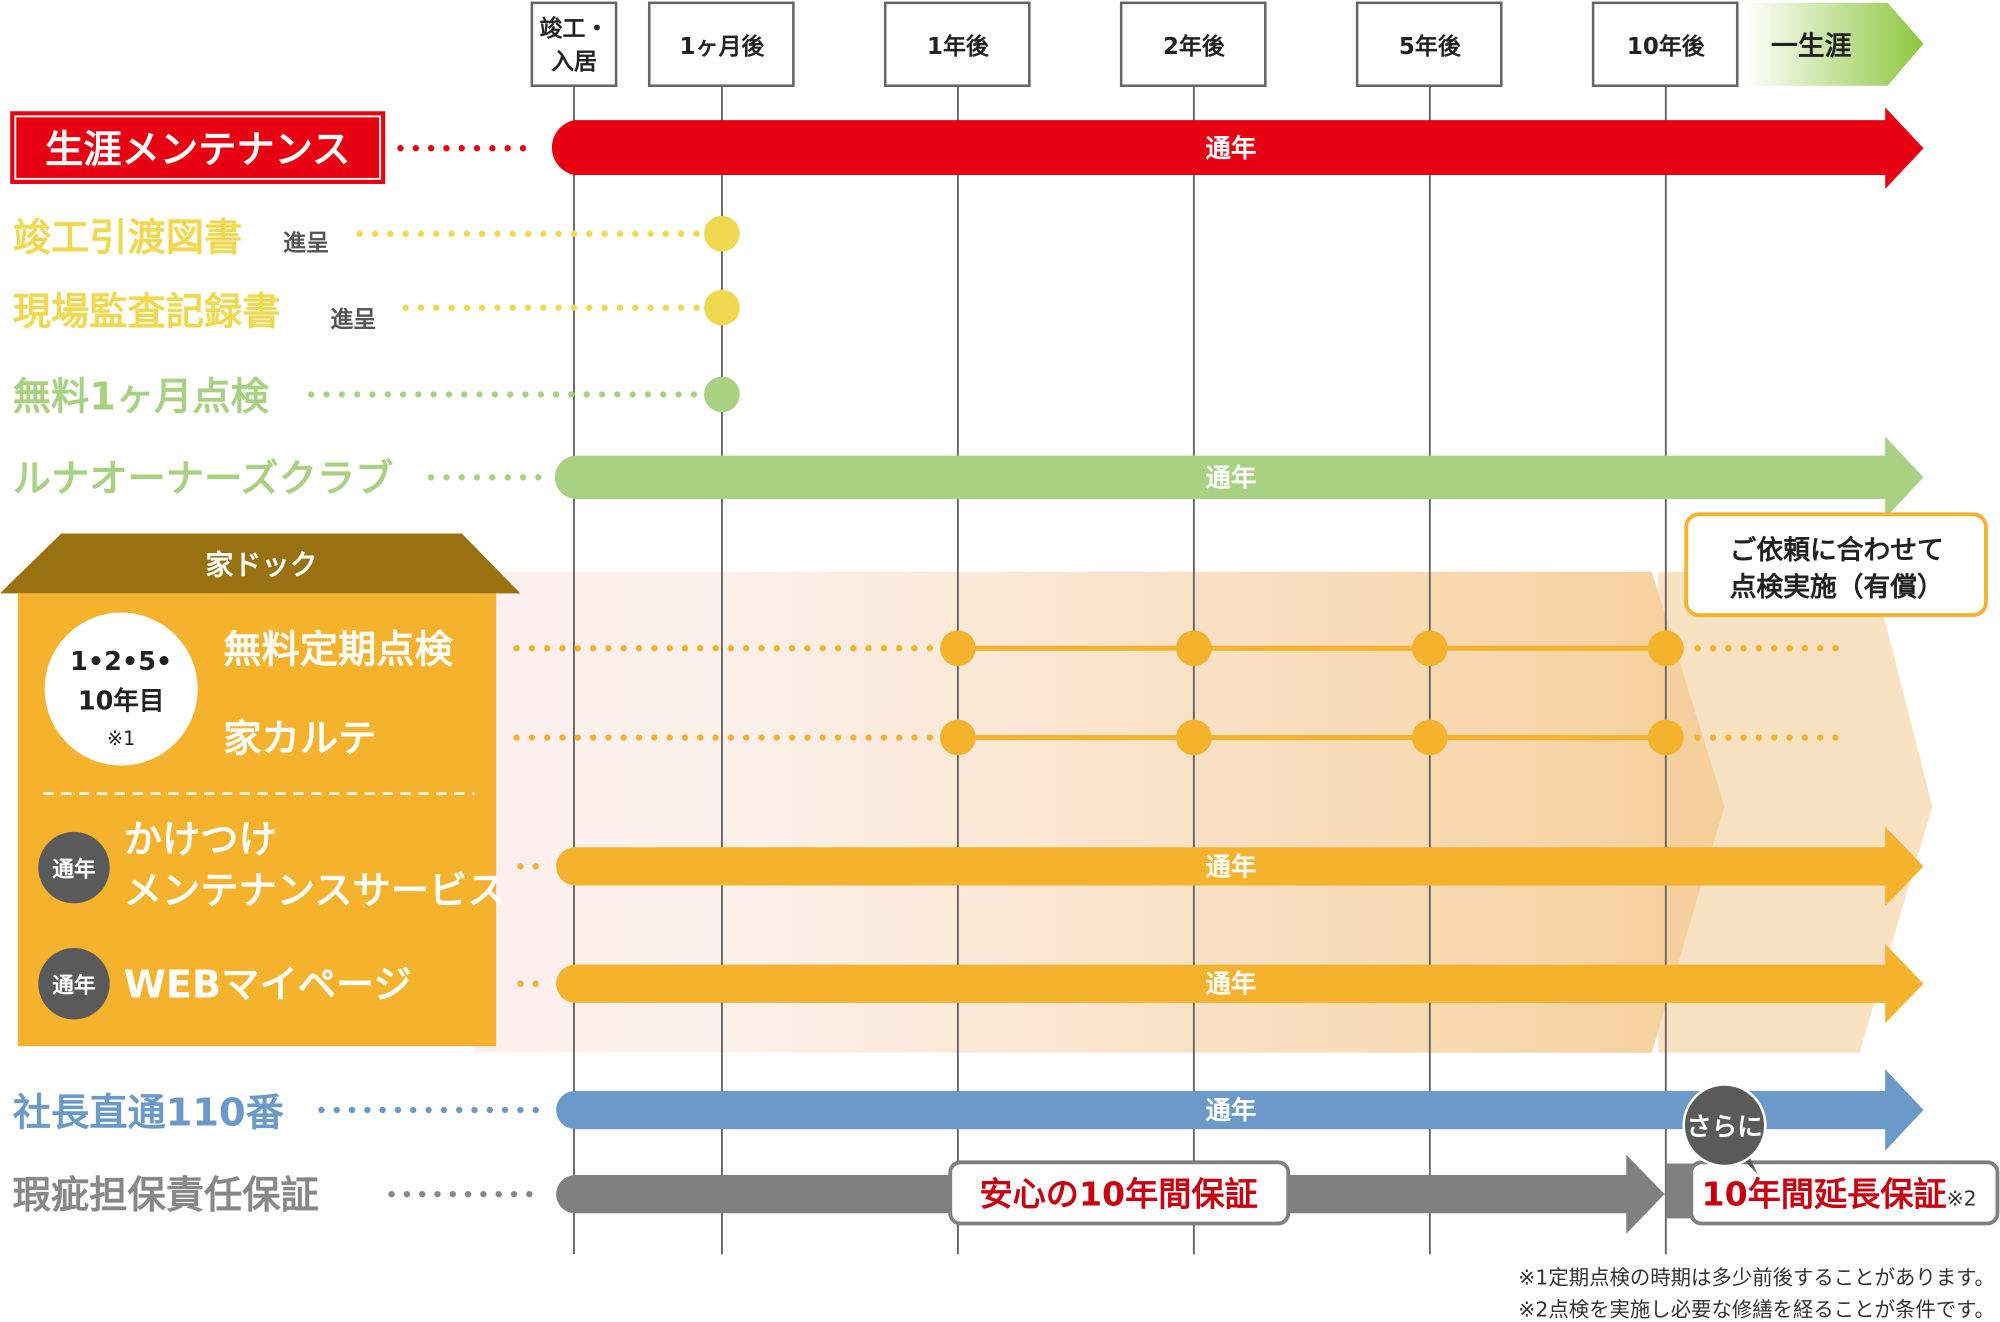  What do you see at coordinates (1795, 812) in the screenshot?
I see `ie-dock-band-extension` at bounding box center [1795, 812].